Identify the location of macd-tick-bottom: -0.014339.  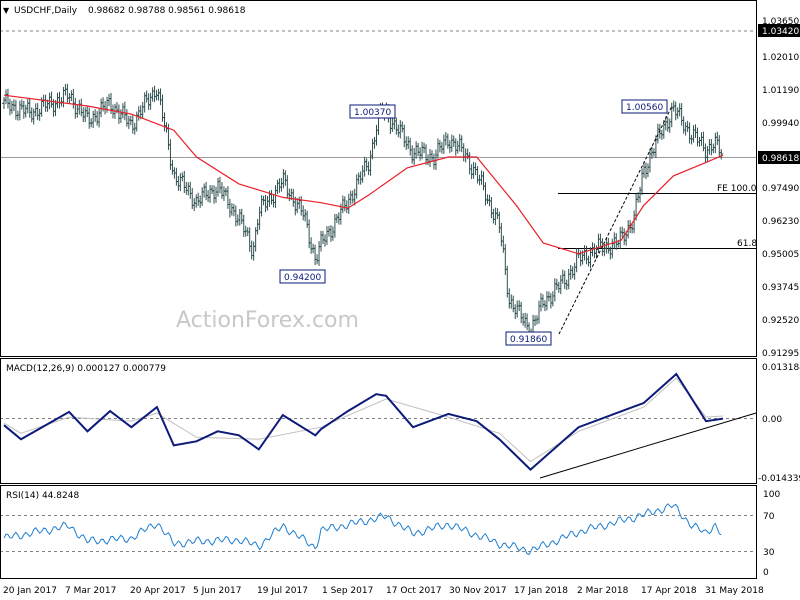
(779, 479).